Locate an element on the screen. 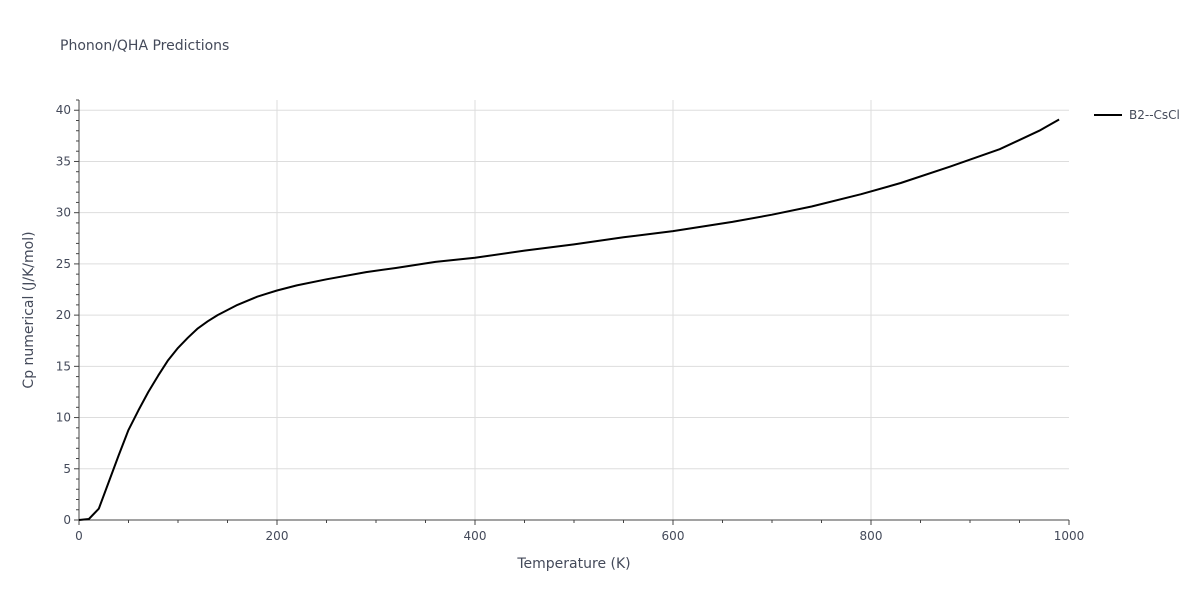  legend: B2--CsCl is located at coordinates (1137, 115).